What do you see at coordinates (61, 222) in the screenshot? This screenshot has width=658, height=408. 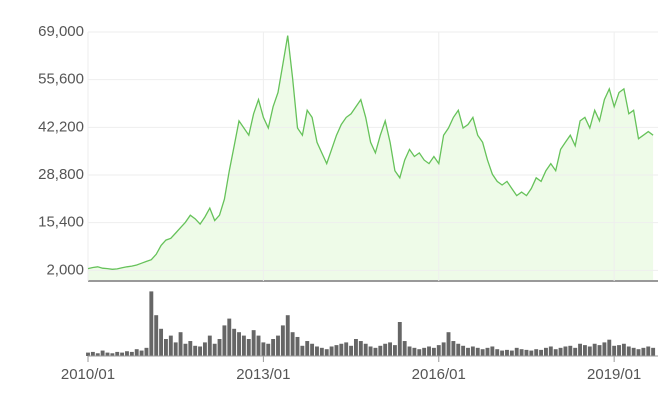 I see `y-tick-label: 15,400` at bounding box center [61, 222].